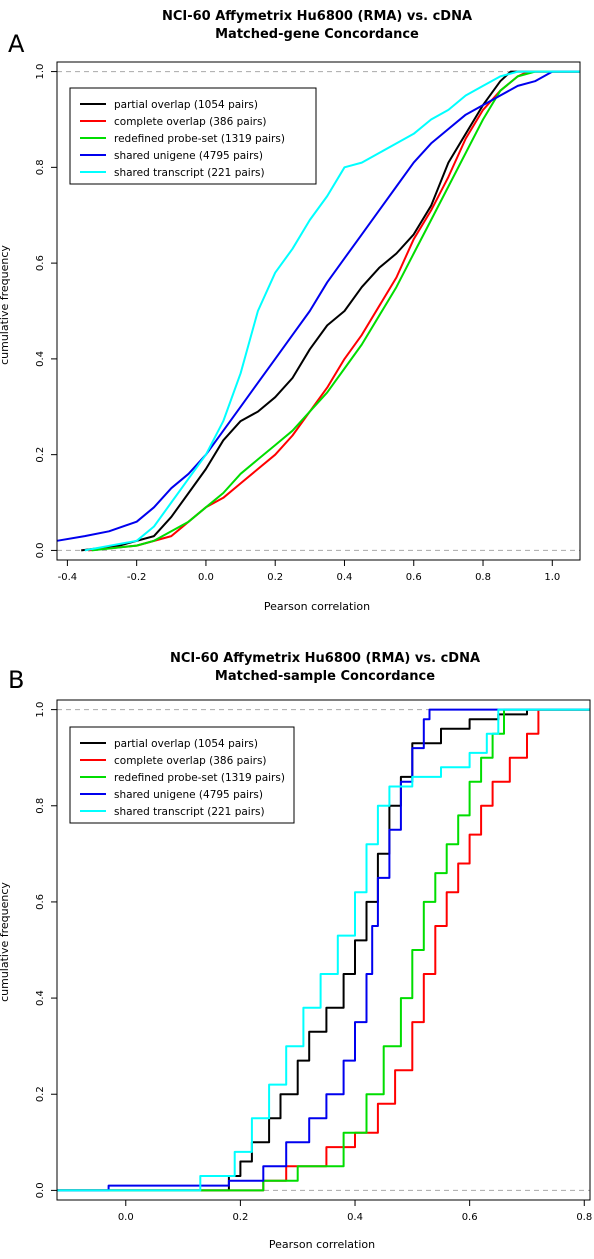 This screenshot has width=594, height=1259. I want to click on panel-letter: A, so click(16, 44).